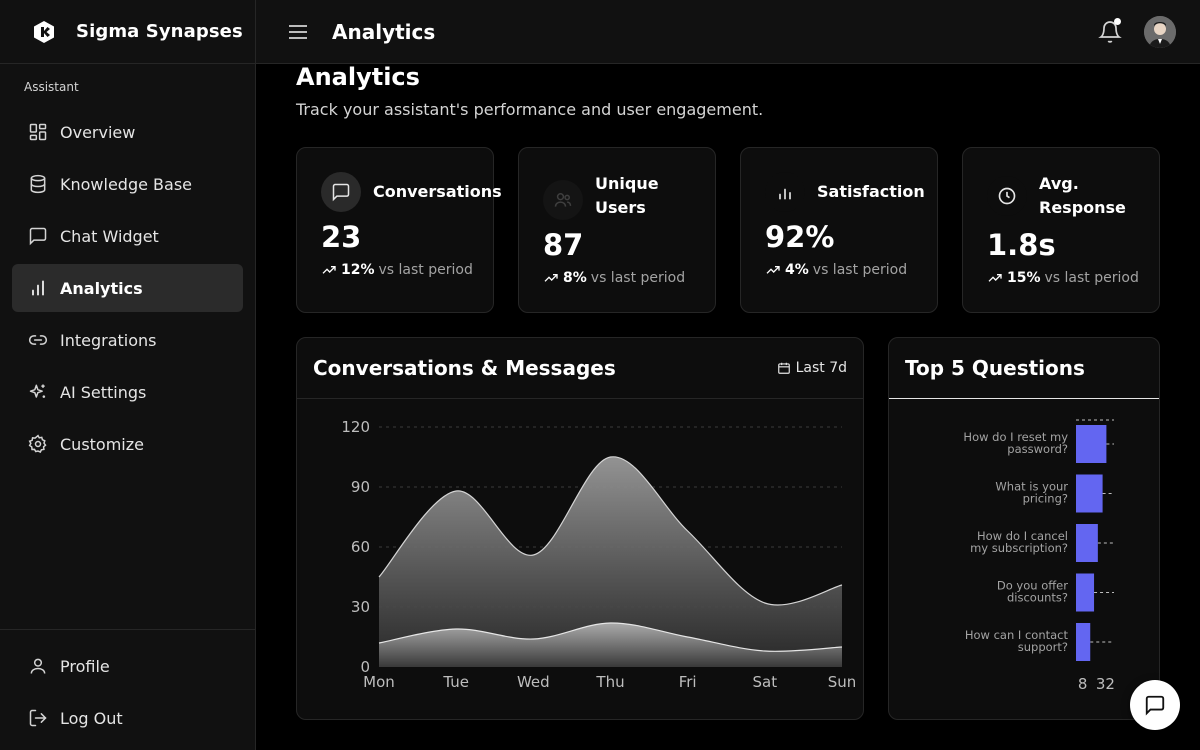 The image size is (1200, 750). I want to click on question-label: my subscription?, so click(1019, 548).